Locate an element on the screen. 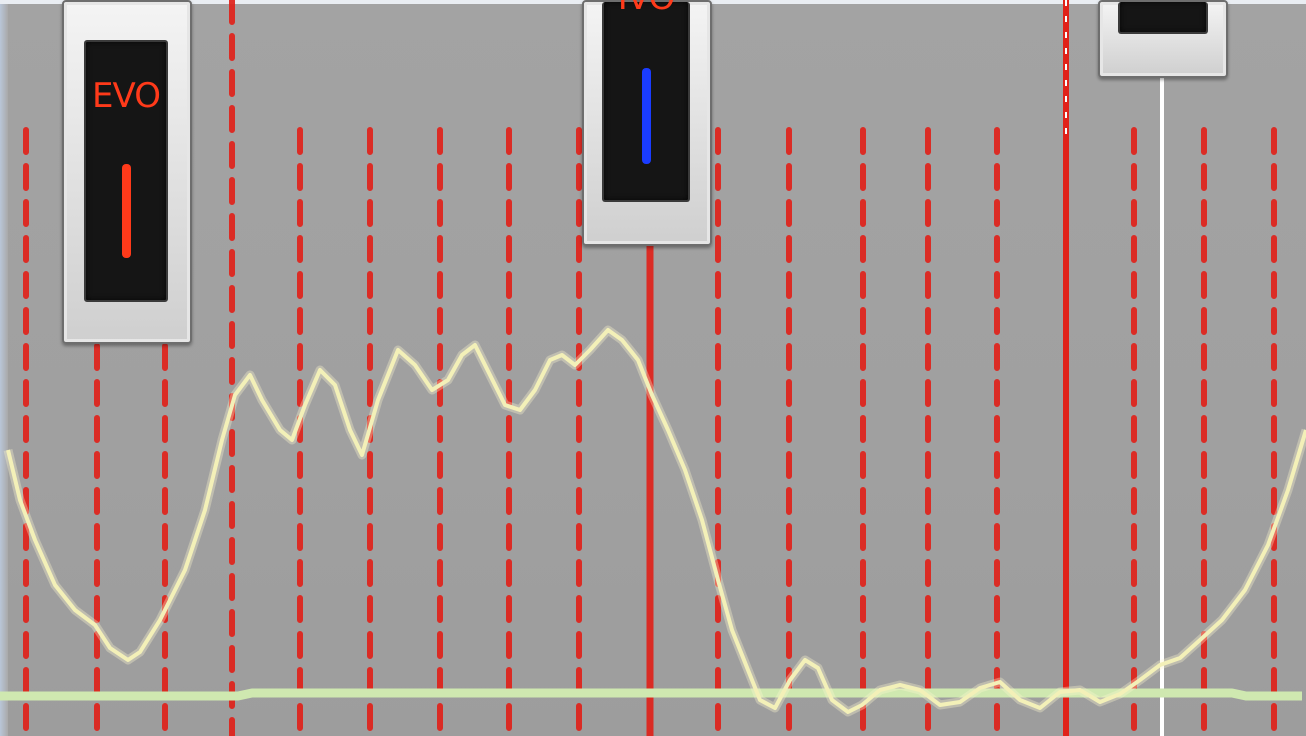 The height and width of the screenshot is (736, 1306). left-edge is located at coordinates (4, 368).